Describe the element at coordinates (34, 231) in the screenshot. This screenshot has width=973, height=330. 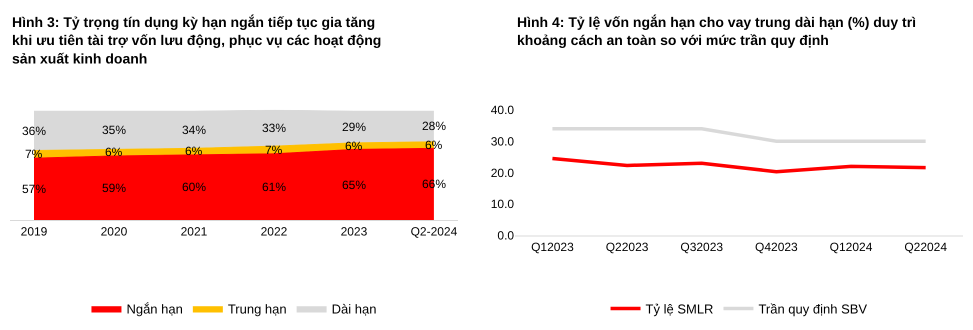
I see `x-tick-label: 2019` at that location.